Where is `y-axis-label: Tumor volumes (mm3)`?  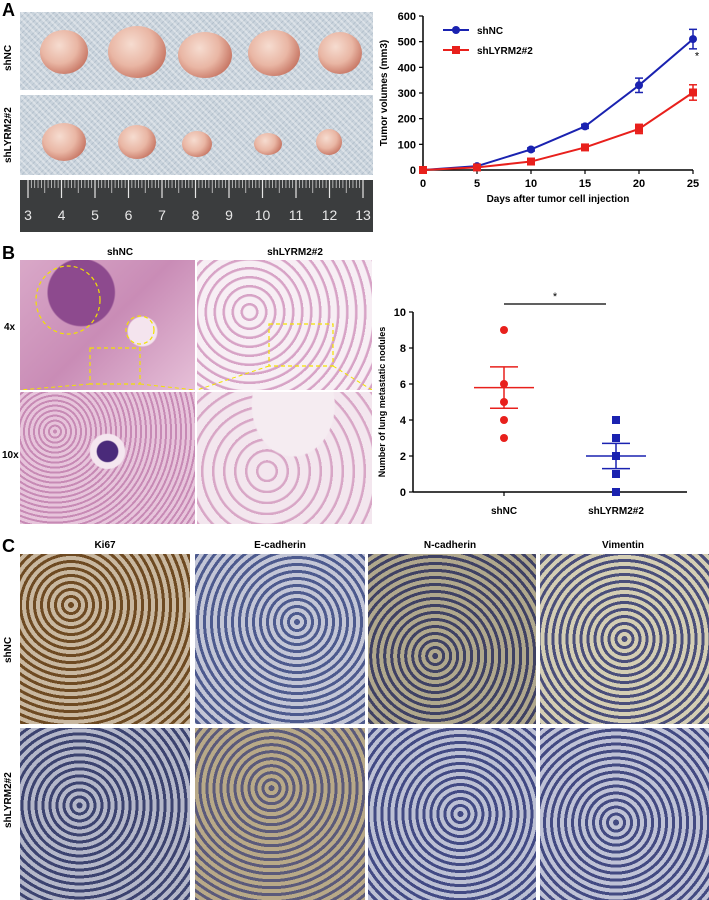
y-axis-label: Tumor volumes (mm3) is located at coordinates (384, 93).